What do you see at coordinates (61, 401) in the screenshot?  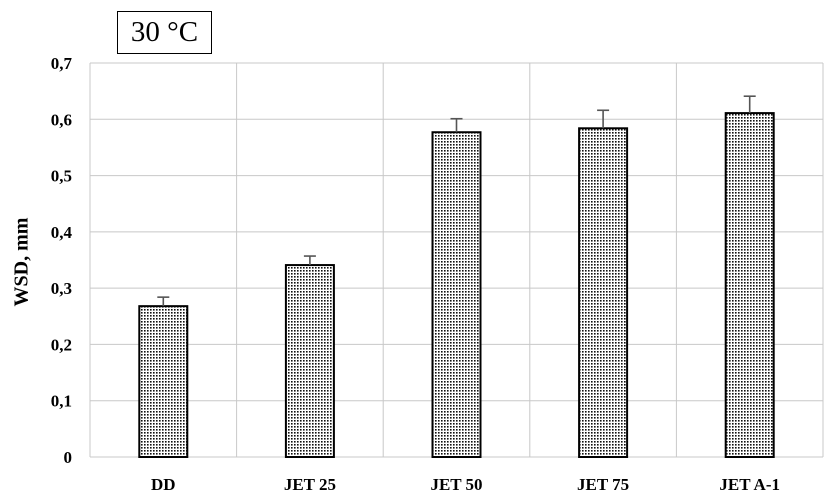 I see `y-tick-label: 0,1` at bounding box center [61, 401].